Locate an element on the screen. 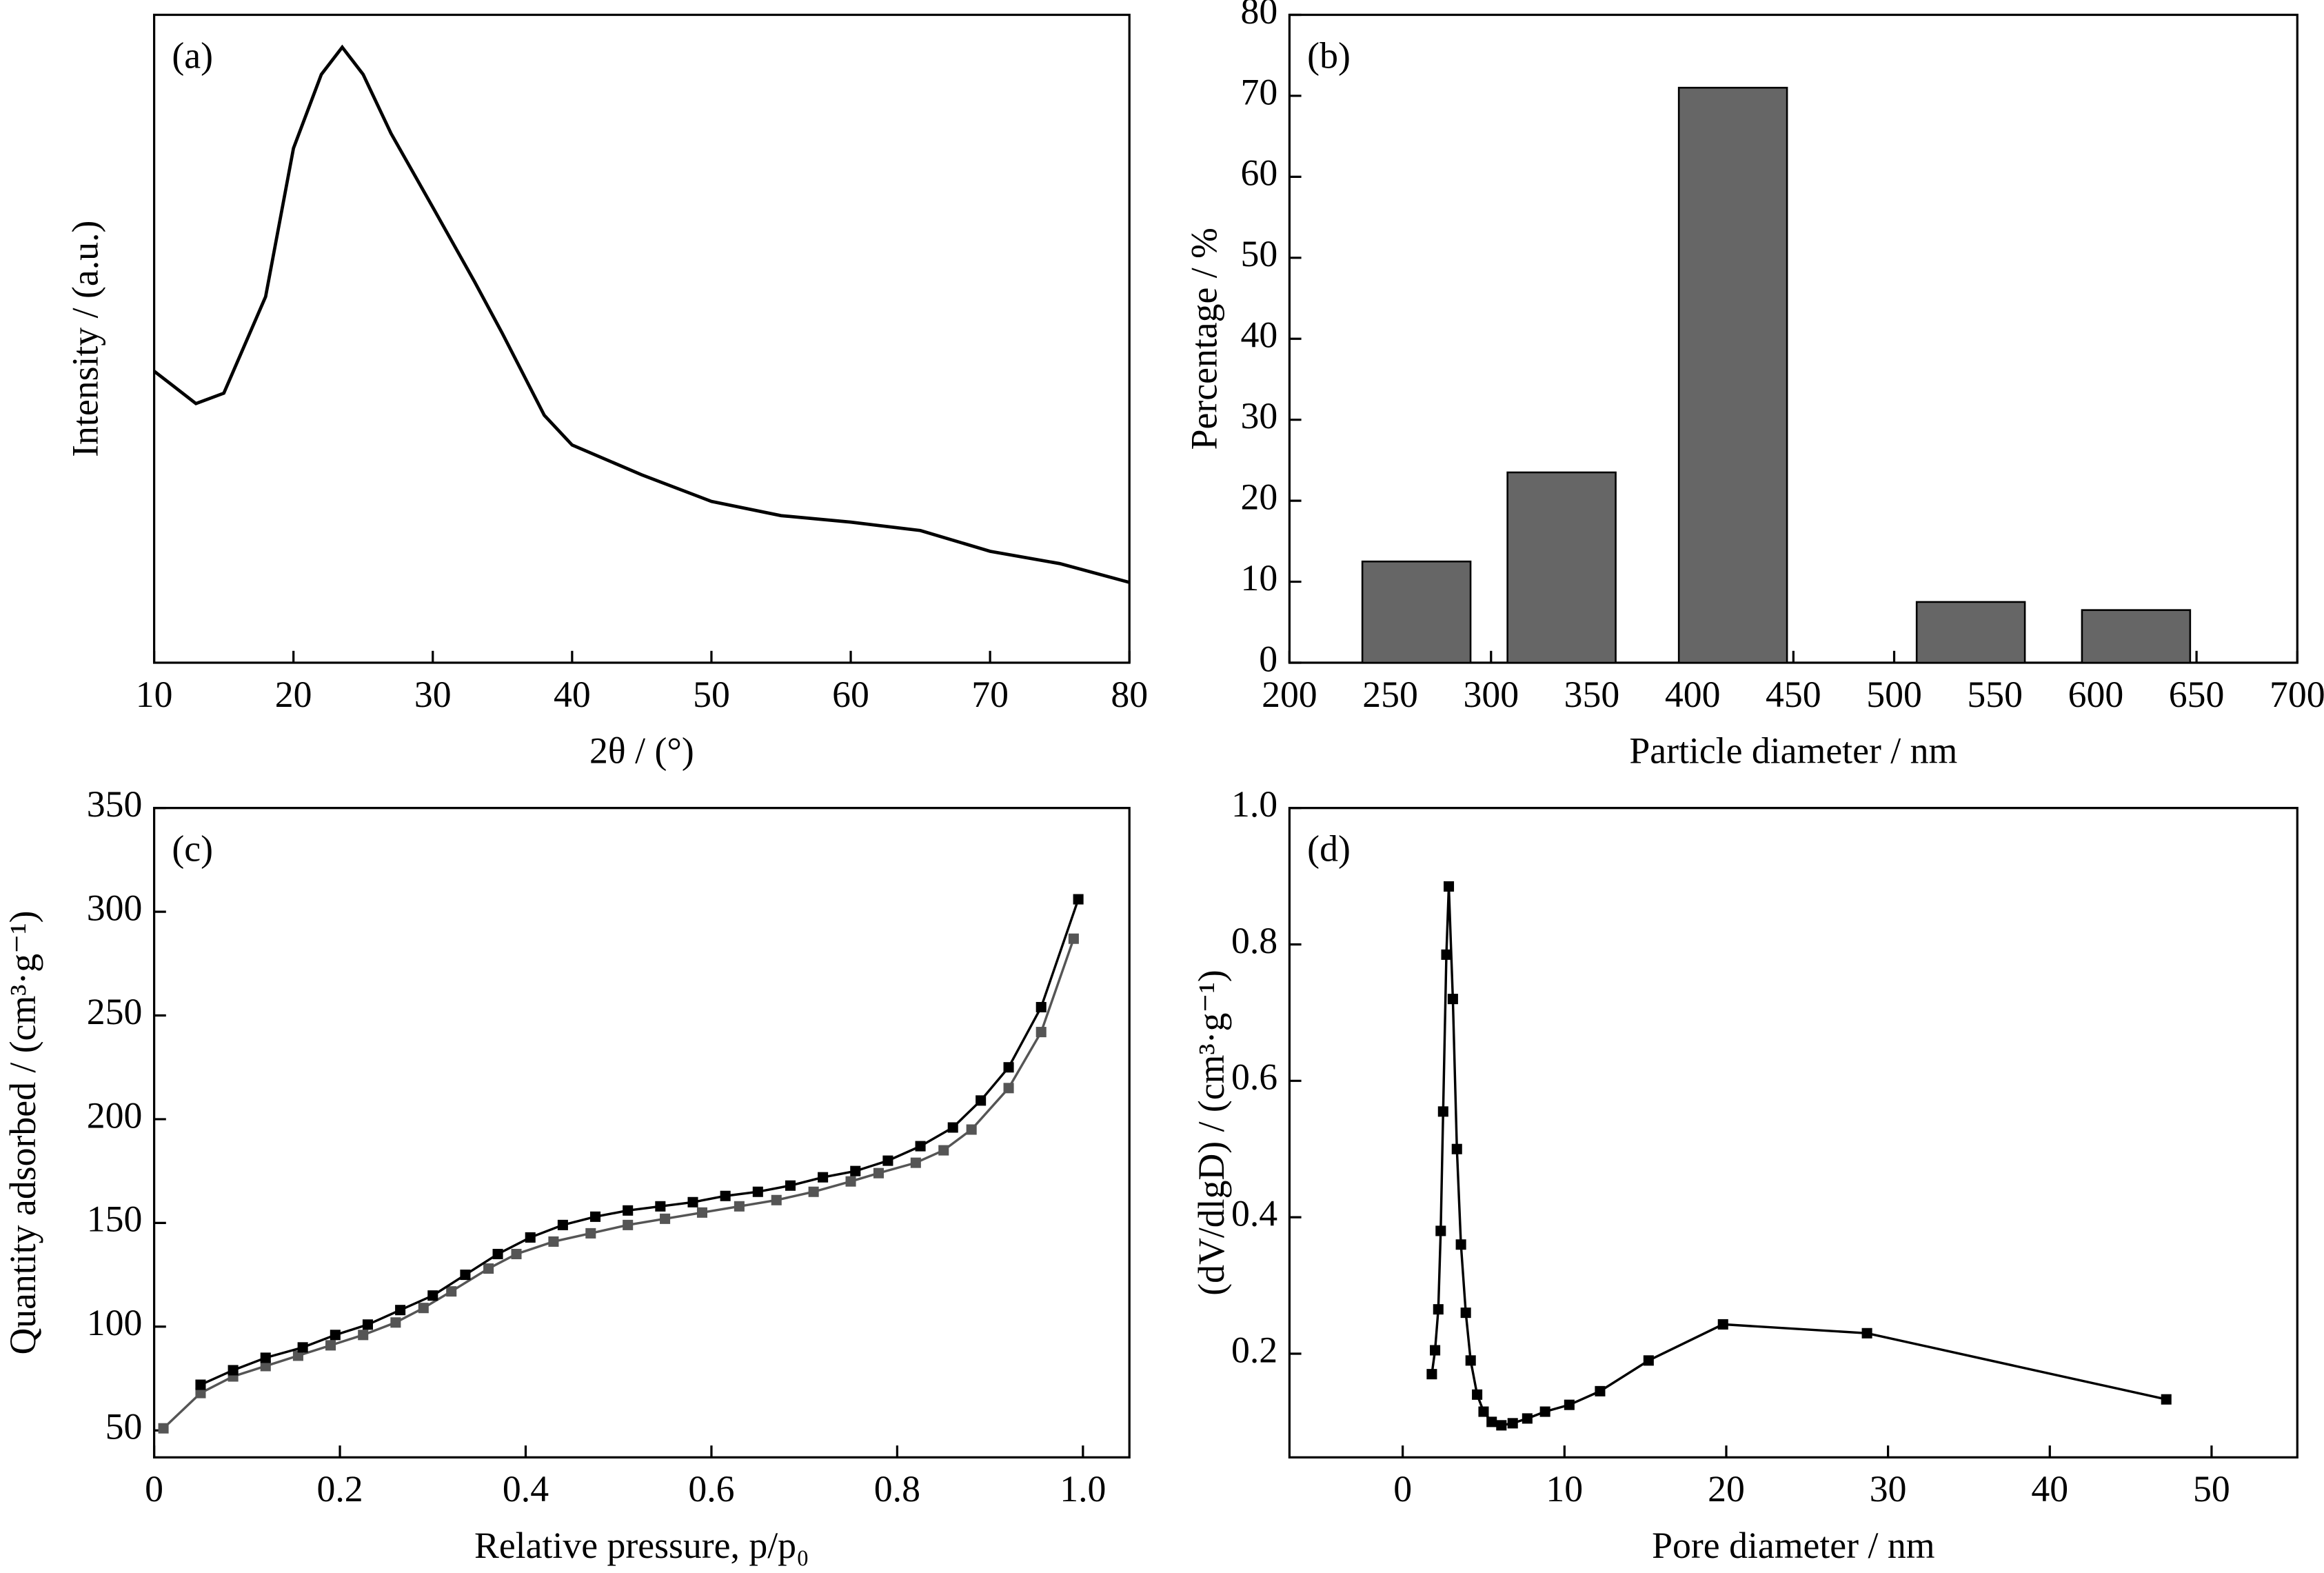 This screenshot has width=2324, height=1573. x-tick-label: 0.2 is located at coordinates (339, 1489).